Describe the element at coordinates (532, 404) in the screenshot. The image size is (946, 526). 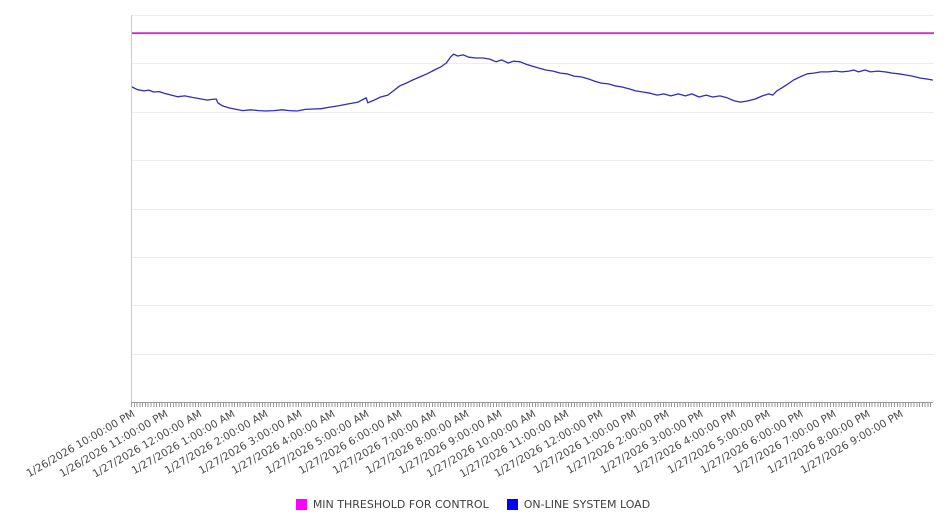
I see `x-axis` at that location.